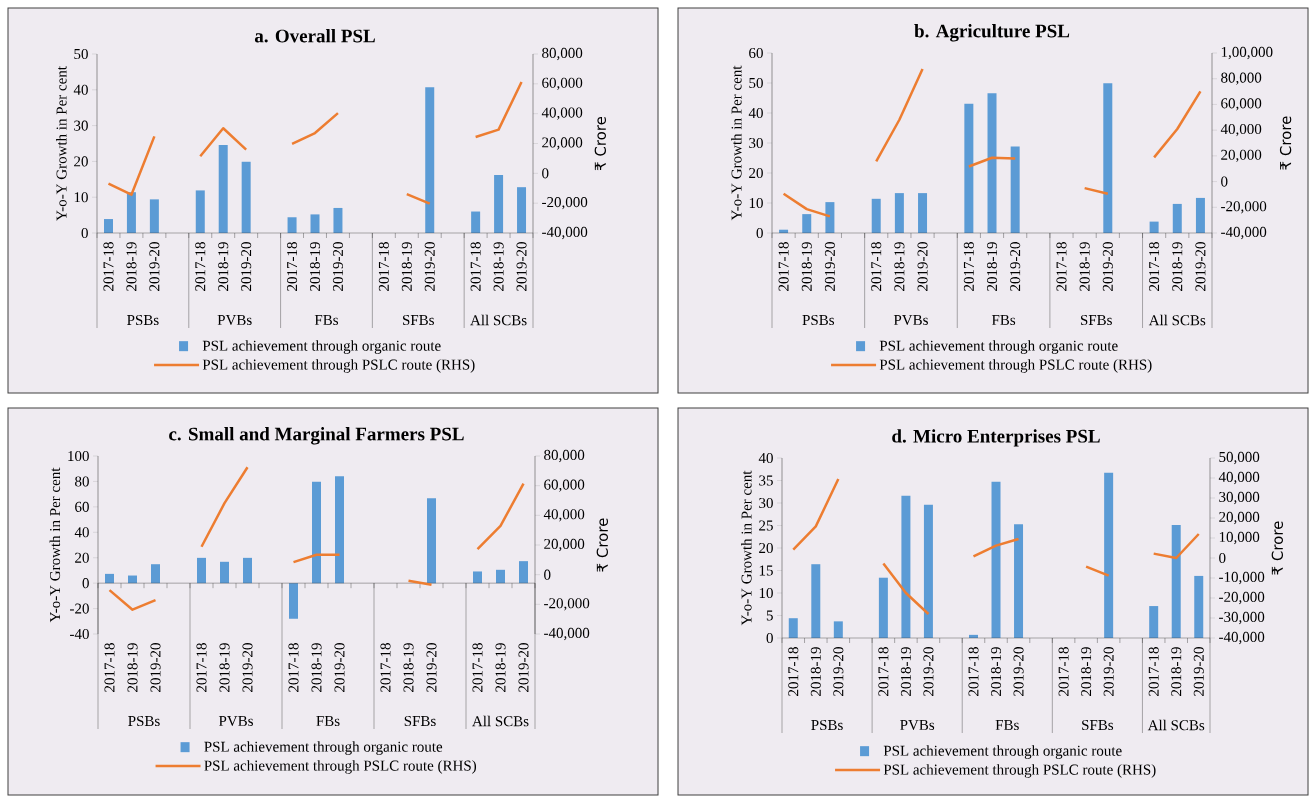  Describe the element at coordinates (766, 570) in the screenshot. I see `y-tick-label: 15` at that location.